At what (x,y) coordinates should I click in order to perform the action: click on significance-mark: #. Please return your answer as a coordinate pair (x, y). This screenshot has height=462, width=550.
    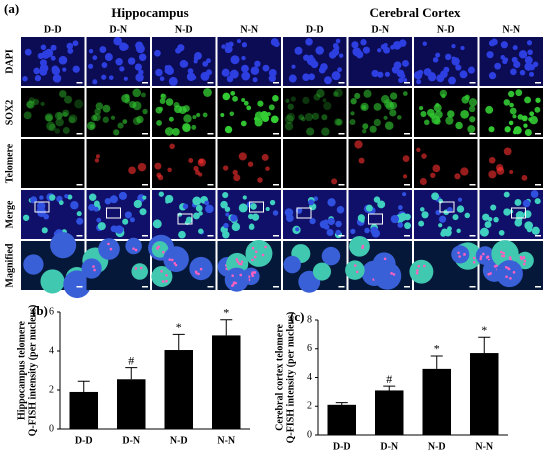
    Looking at the image, I should click on (389, 379).